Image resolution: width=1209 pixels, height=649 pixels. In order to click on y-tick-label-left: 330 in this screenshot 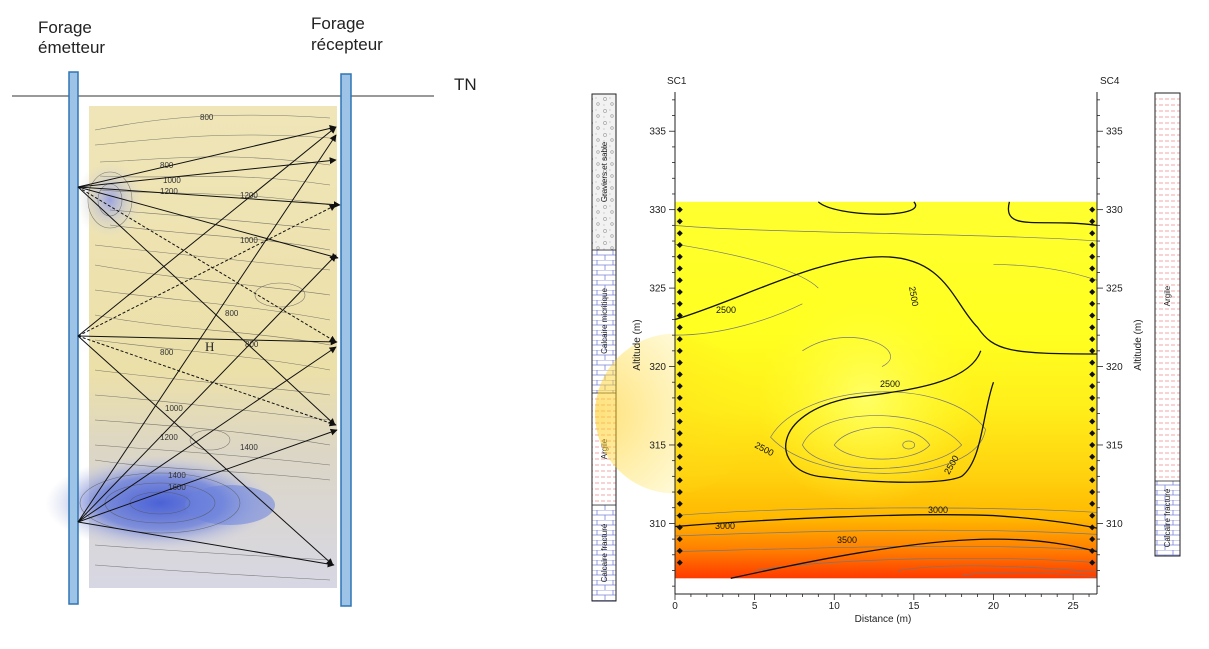, I will do `click(657, 210)`.